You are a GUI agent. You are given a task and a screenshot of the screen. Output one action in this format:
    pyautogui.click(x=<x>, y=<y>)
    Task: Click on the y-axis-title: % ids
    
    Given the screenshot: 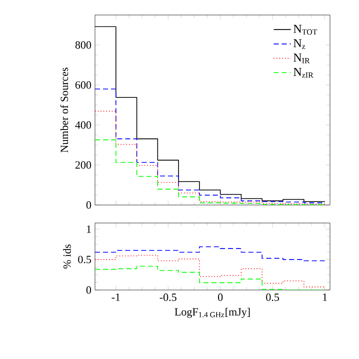 What is the action you would take?
    pyautogui.click(x=67, y=256)
    